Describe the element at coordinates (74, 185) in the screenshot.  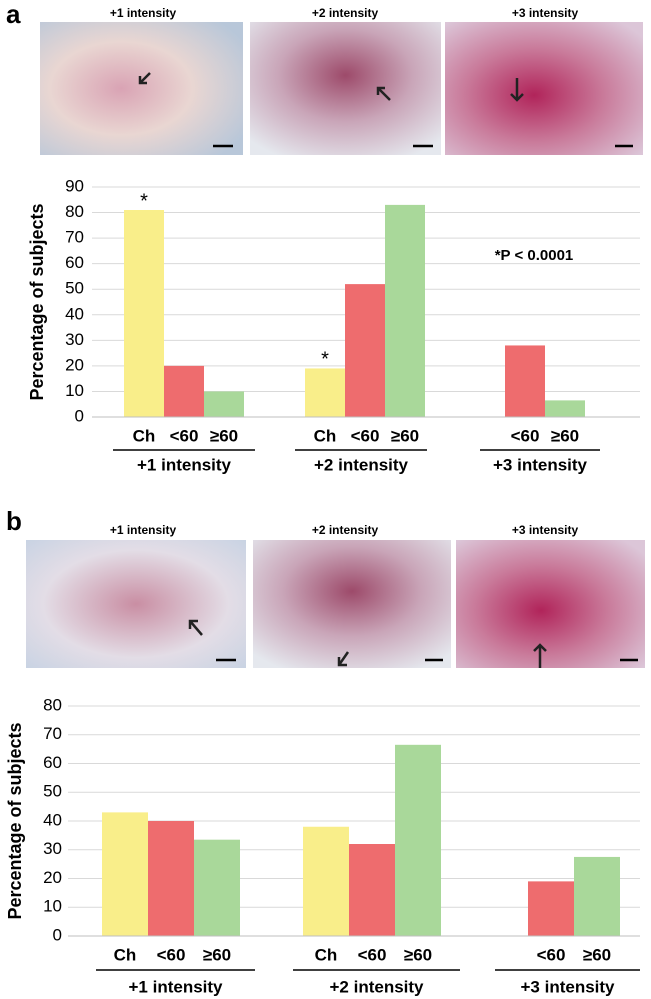
I see `y-tick-label: 90` at that location.